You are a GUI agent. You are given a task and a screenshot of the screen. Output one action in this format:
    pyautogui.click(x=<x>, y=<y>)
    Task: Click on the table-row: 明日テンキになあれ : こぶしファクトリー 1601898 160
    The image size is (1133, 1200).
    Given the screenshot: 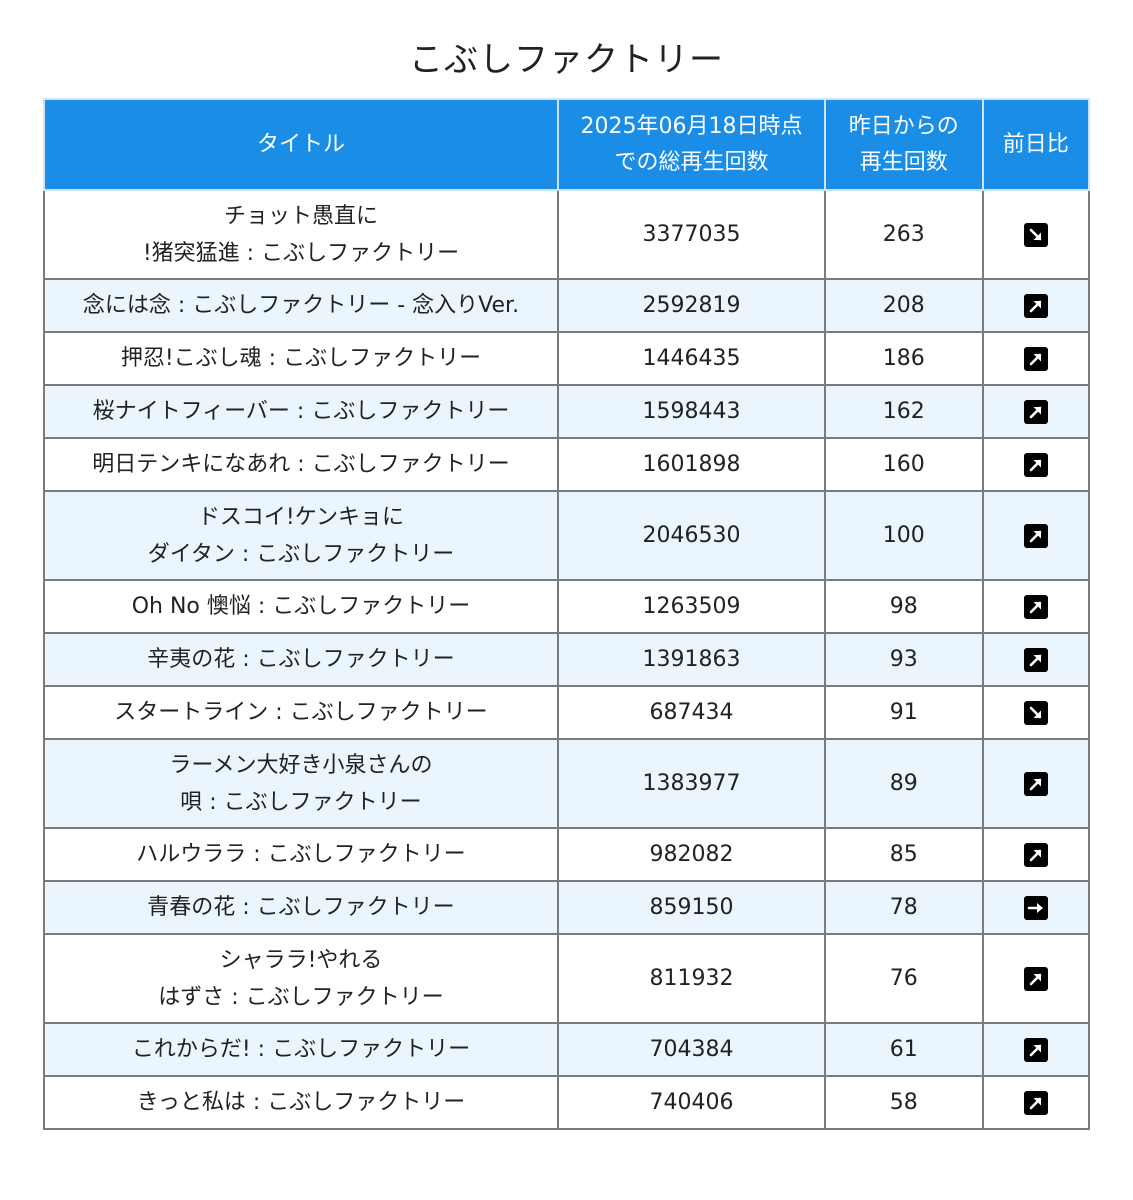 What is the action you would take?
    pyautogui.click(x=567, y=464)
    